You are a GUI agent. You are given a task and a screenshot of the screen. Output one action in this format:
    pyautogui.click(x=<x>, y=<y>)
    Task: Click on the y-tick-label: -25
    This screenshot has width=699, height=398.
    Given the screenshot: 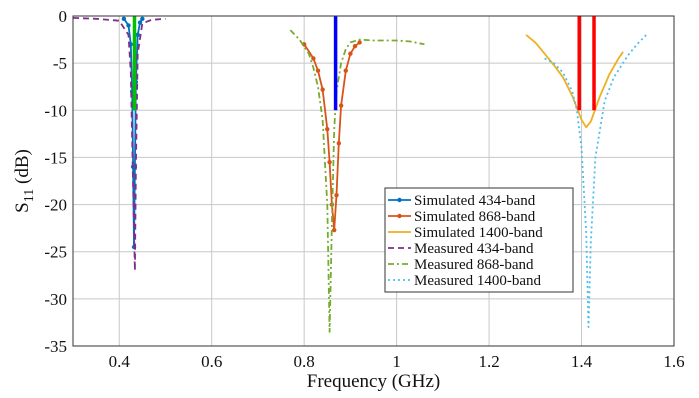 What is the action you would take?
    pyautogui.click(x=55, y=252)
    